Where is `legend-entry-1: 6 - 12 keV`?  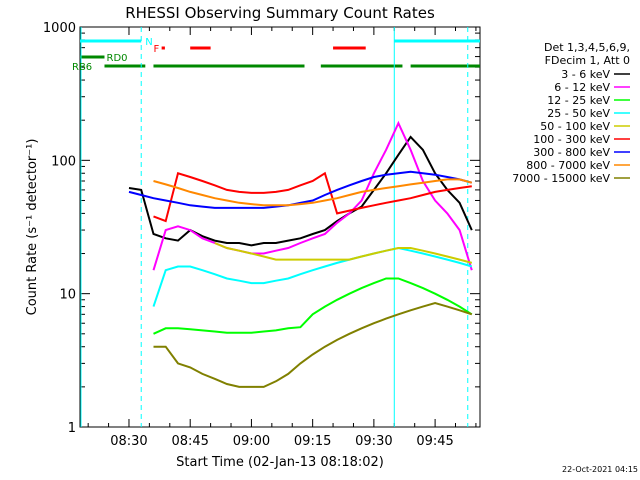 legend-entry-1: 6 - 12 keV is located at coordinates (582, 87).